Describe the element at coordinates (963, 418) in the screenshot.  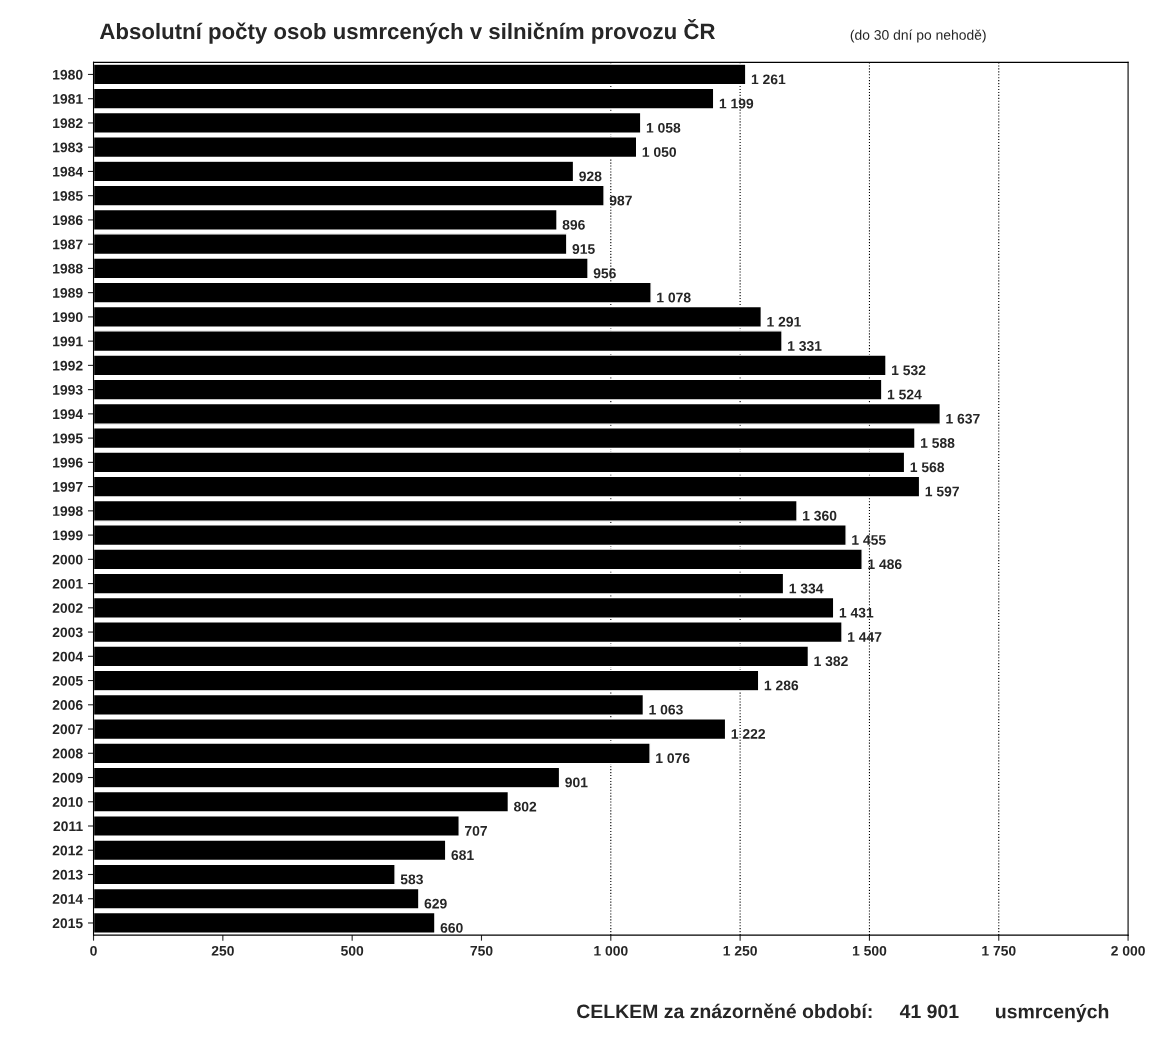
I see `data-label: 1 637` at that location.